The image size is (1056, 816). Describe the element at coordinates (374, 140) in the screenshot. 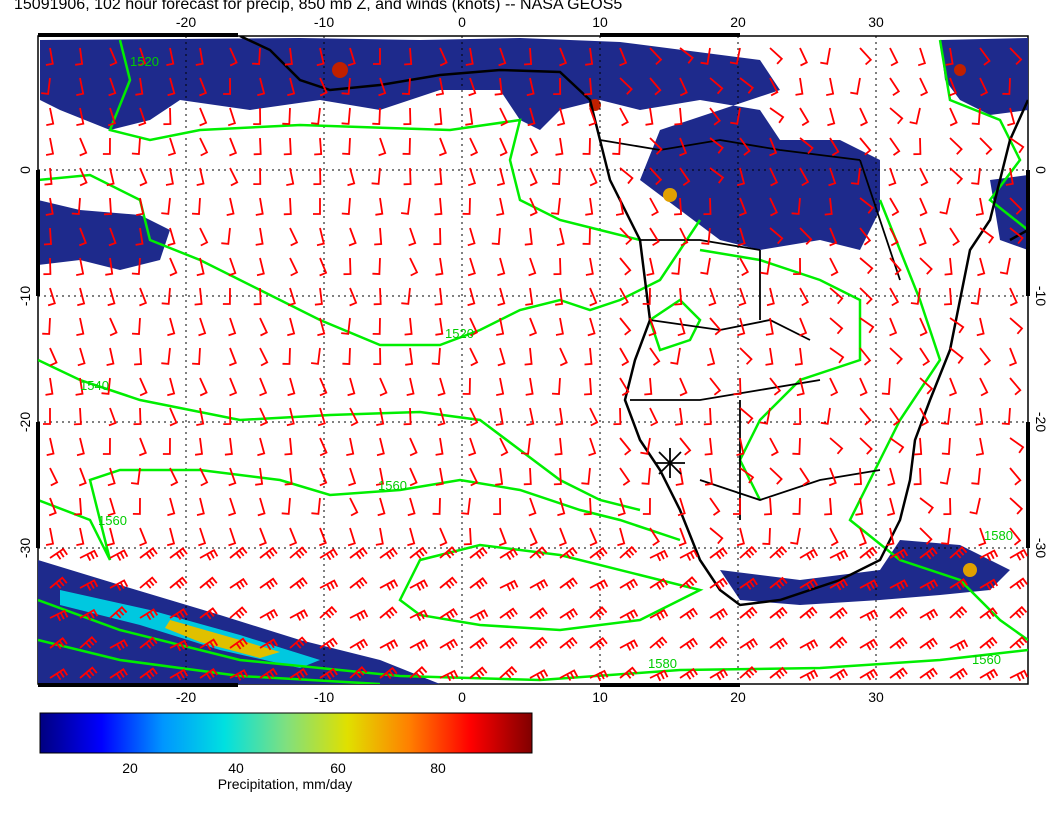

I see `contour-1520-north` at that location.